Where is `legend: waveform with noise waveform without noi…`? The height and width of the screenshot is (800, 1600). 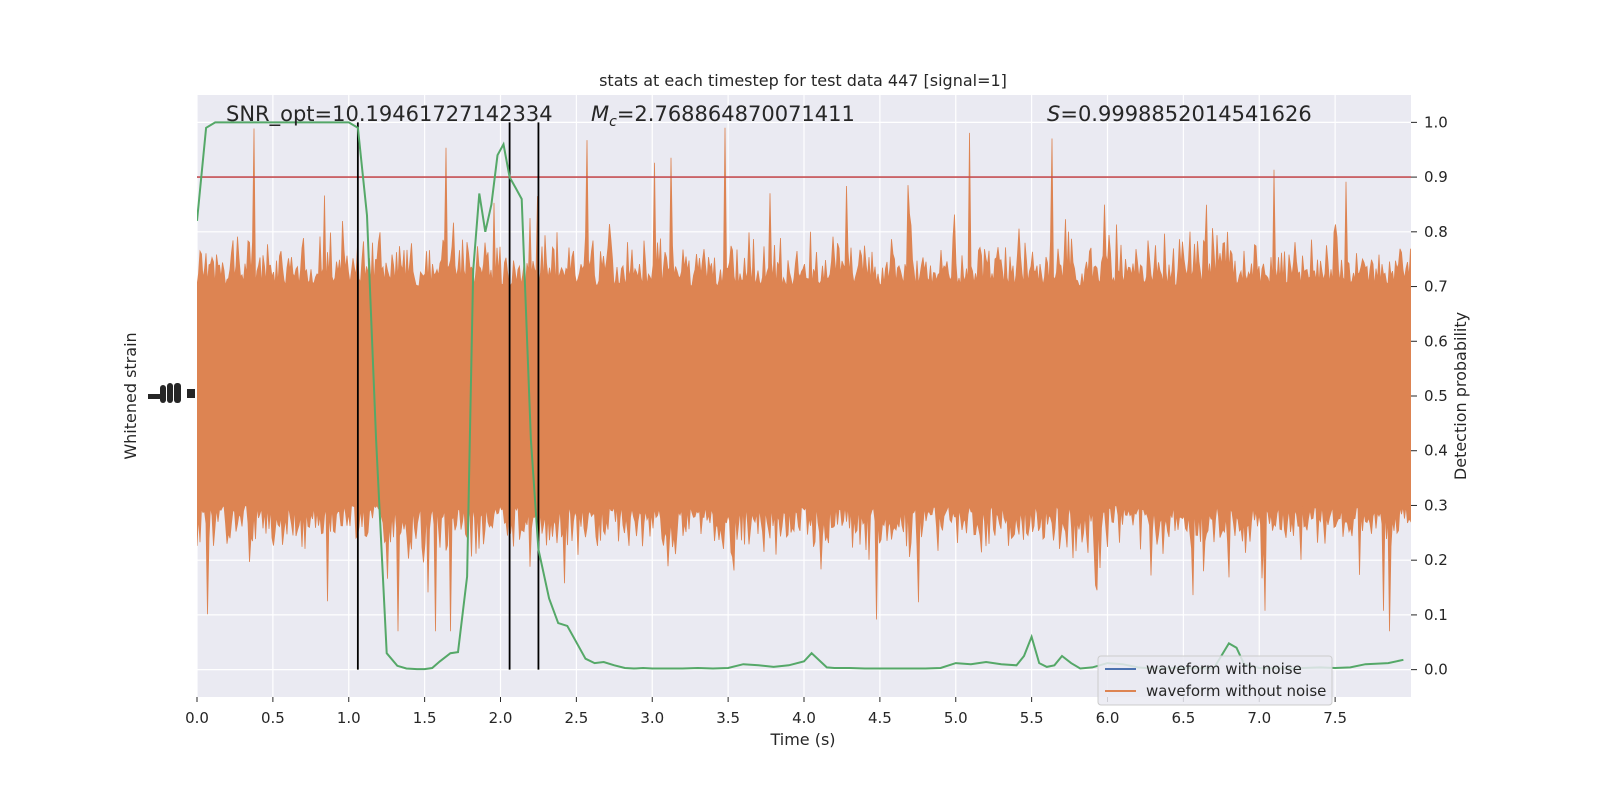
legend: waveform with noise waveform without noi… is located at coordinates (1215, 680).